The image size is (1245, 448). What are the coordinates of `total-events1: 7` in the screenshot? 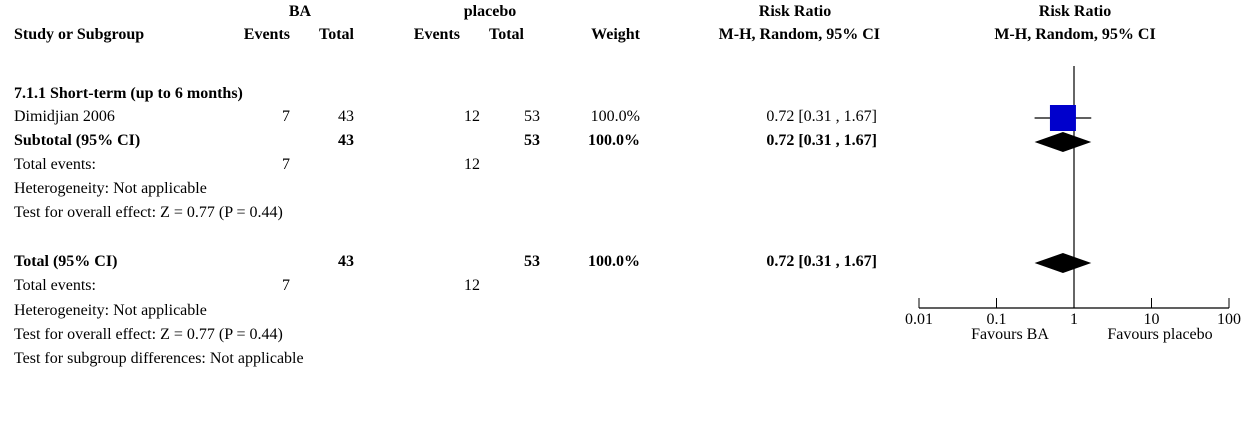 It's located at (286, 285).